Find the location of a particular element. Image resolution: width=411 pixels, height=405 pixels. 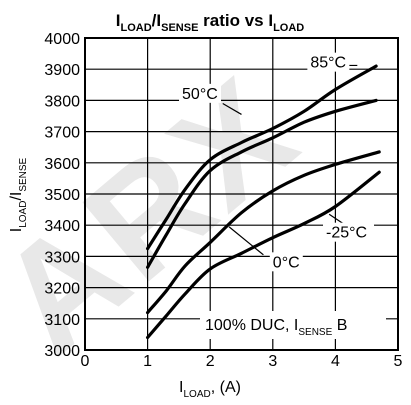

y-tick-label: 3800 is located at coordinates (62, 101).